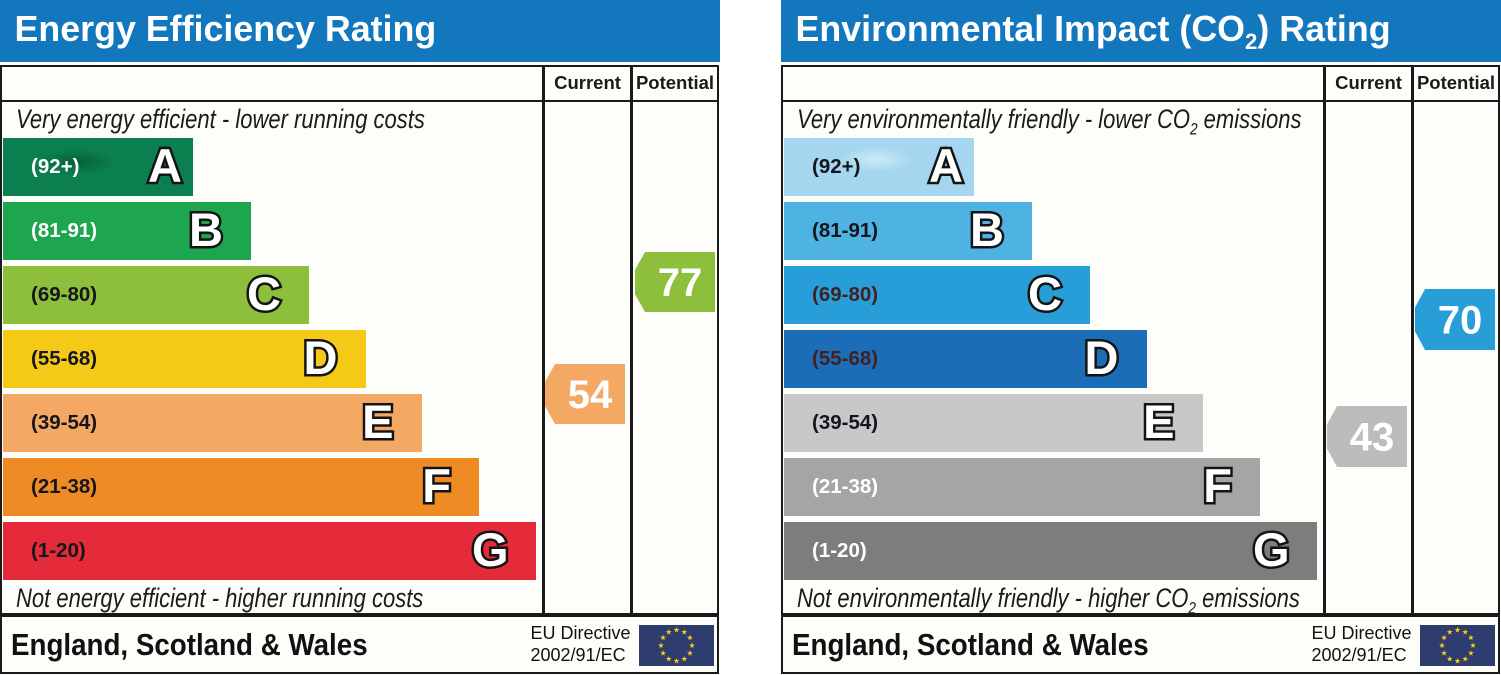 The width and height of the screenshot is (1501, 675). Describe the element at coordinates (680, 283) in the screenshot. I see `svg-text: 77` at that location.